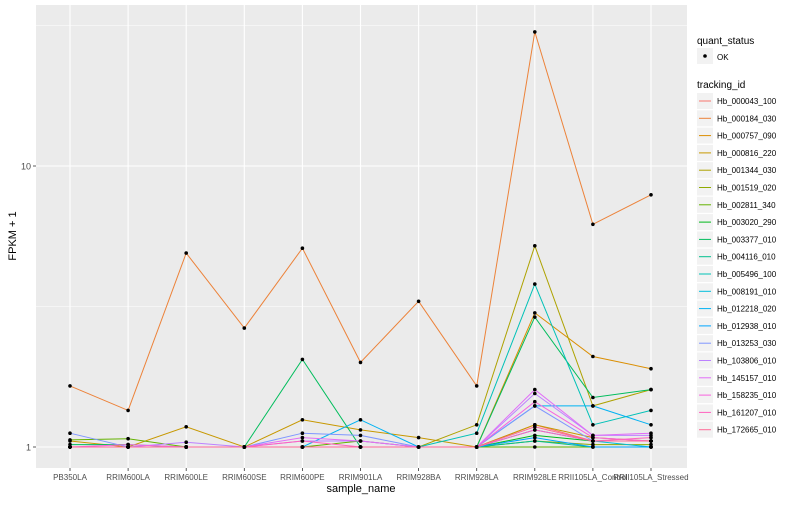  I want to click on x-tick-label: RRIM600LA, so click(128, 477).